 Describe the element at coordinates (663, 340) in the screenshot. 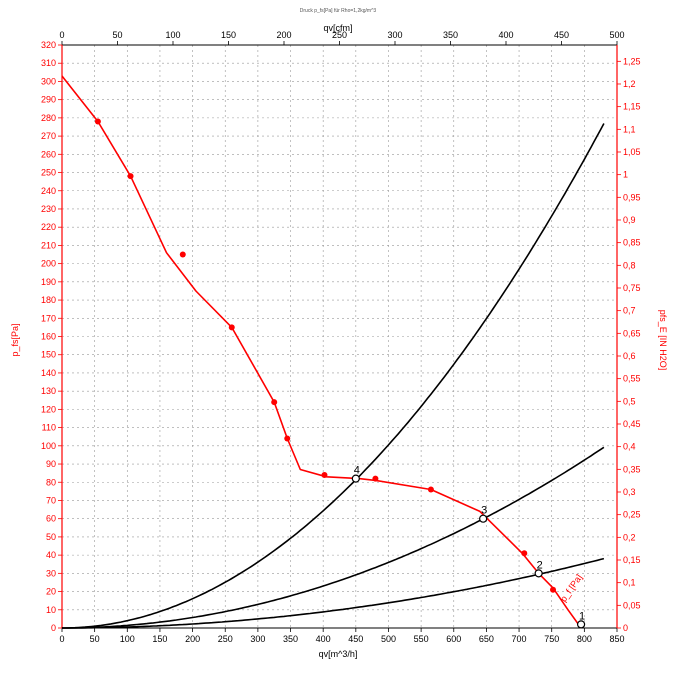

I see `y2-axis-label: pfs_E [IN H2O]` at that location.